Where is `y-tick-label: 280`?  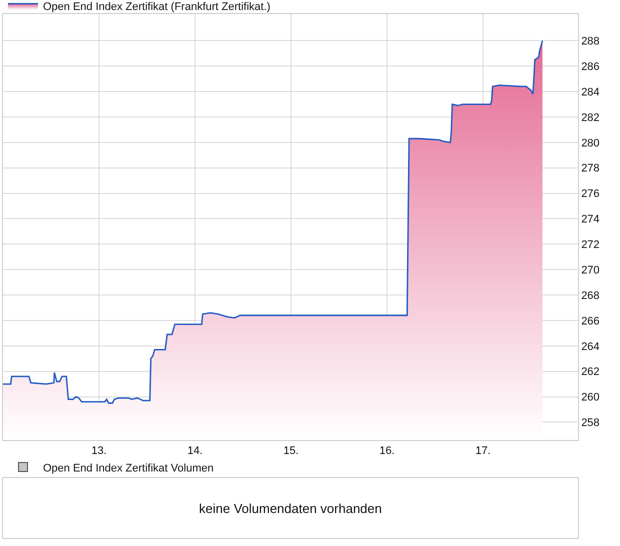
y-tick-label: 280 is located at coordinates (590, 143).